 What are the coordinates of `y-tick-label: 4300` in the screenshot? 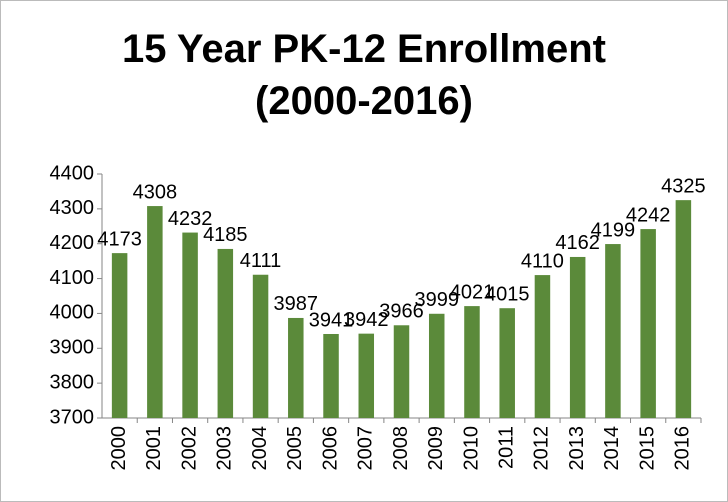 It's located at (72, 208).